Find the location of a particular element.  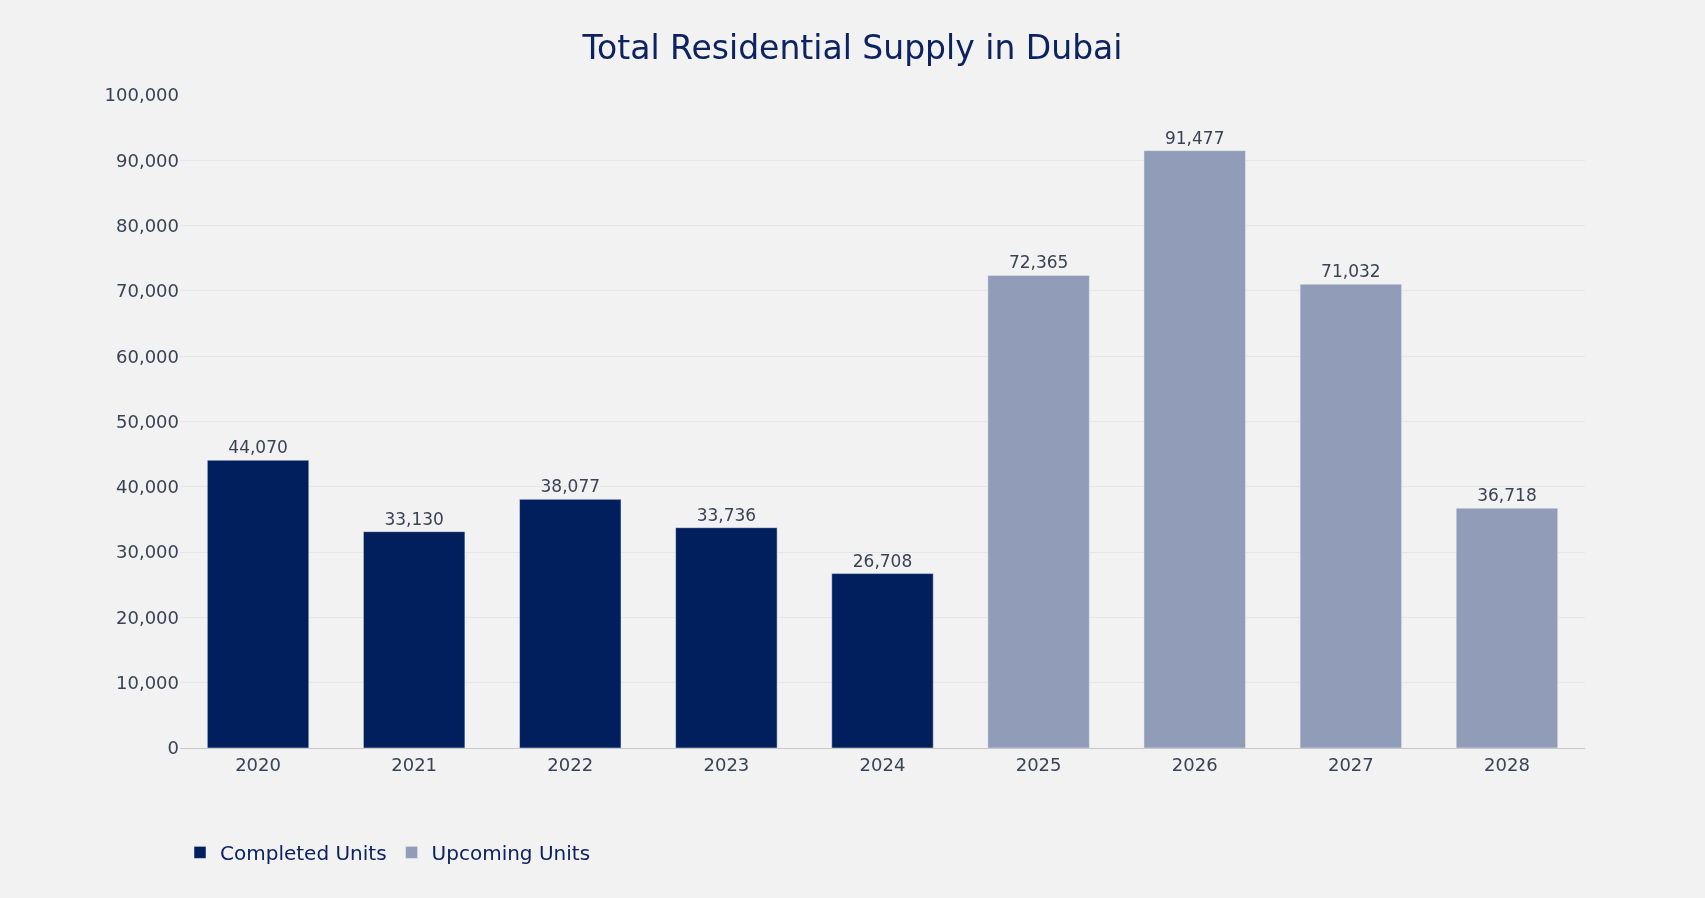

data-label: 72,365 is located at coordinates (1038, 262).